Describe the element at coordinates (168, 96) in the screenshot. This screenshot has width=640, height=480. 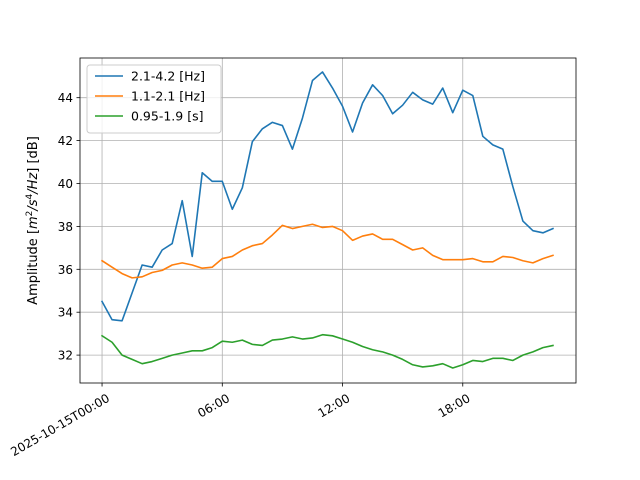
I see `legend-label-1: 1.1-2.1 [Hz]` at that location.